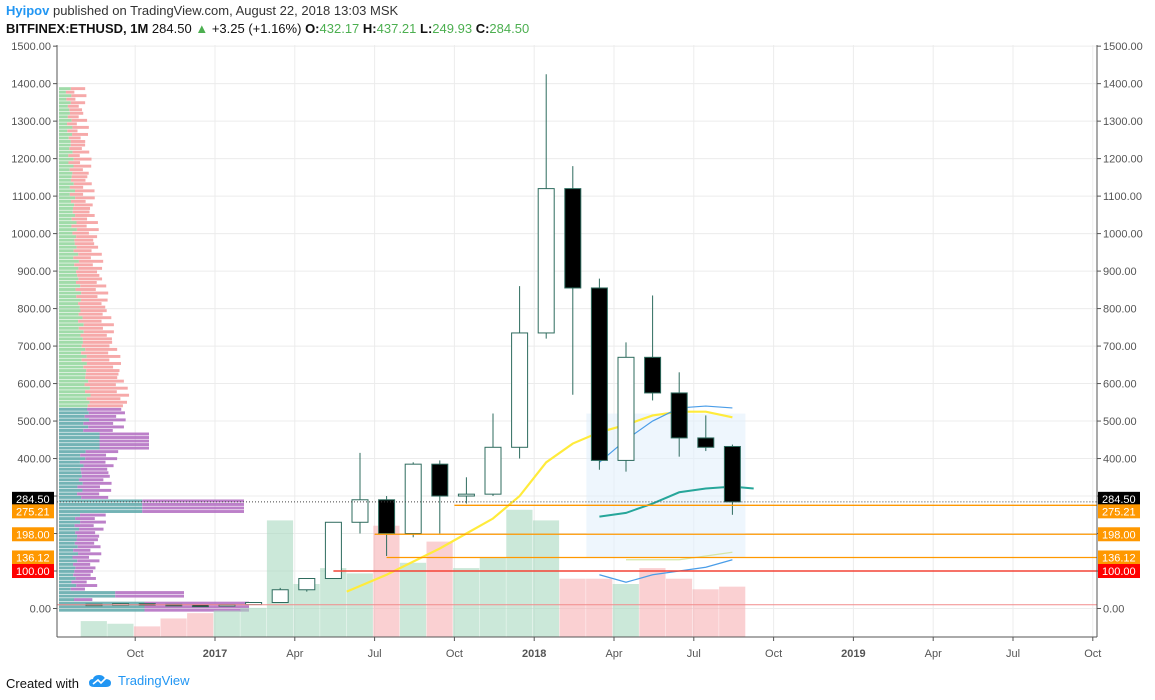 The height and width of the screenshot is (700, 1155). Describe the element at coordinates (215, 654) in the screenshot. I see `x-tick-label: 2017` at that location.